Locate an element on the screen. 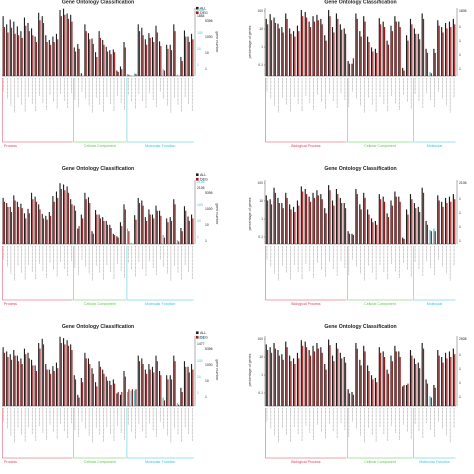  right-axis-tick: 100 is located at coordinates (200, 205).